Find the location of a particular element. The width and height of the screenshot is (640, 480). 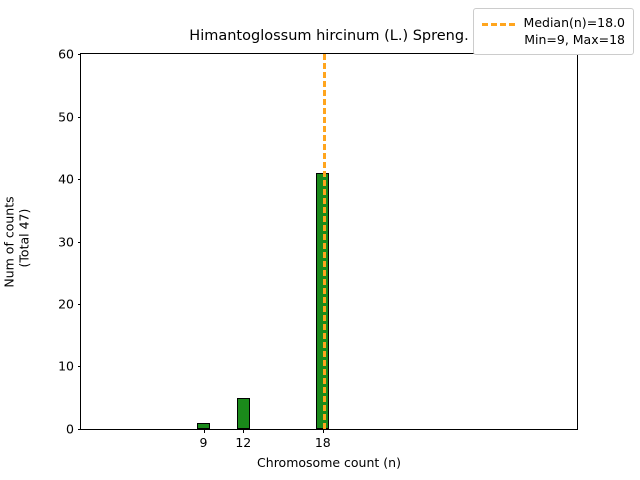

y-tick-label-0: 0 is located at coordinates (70, 429).